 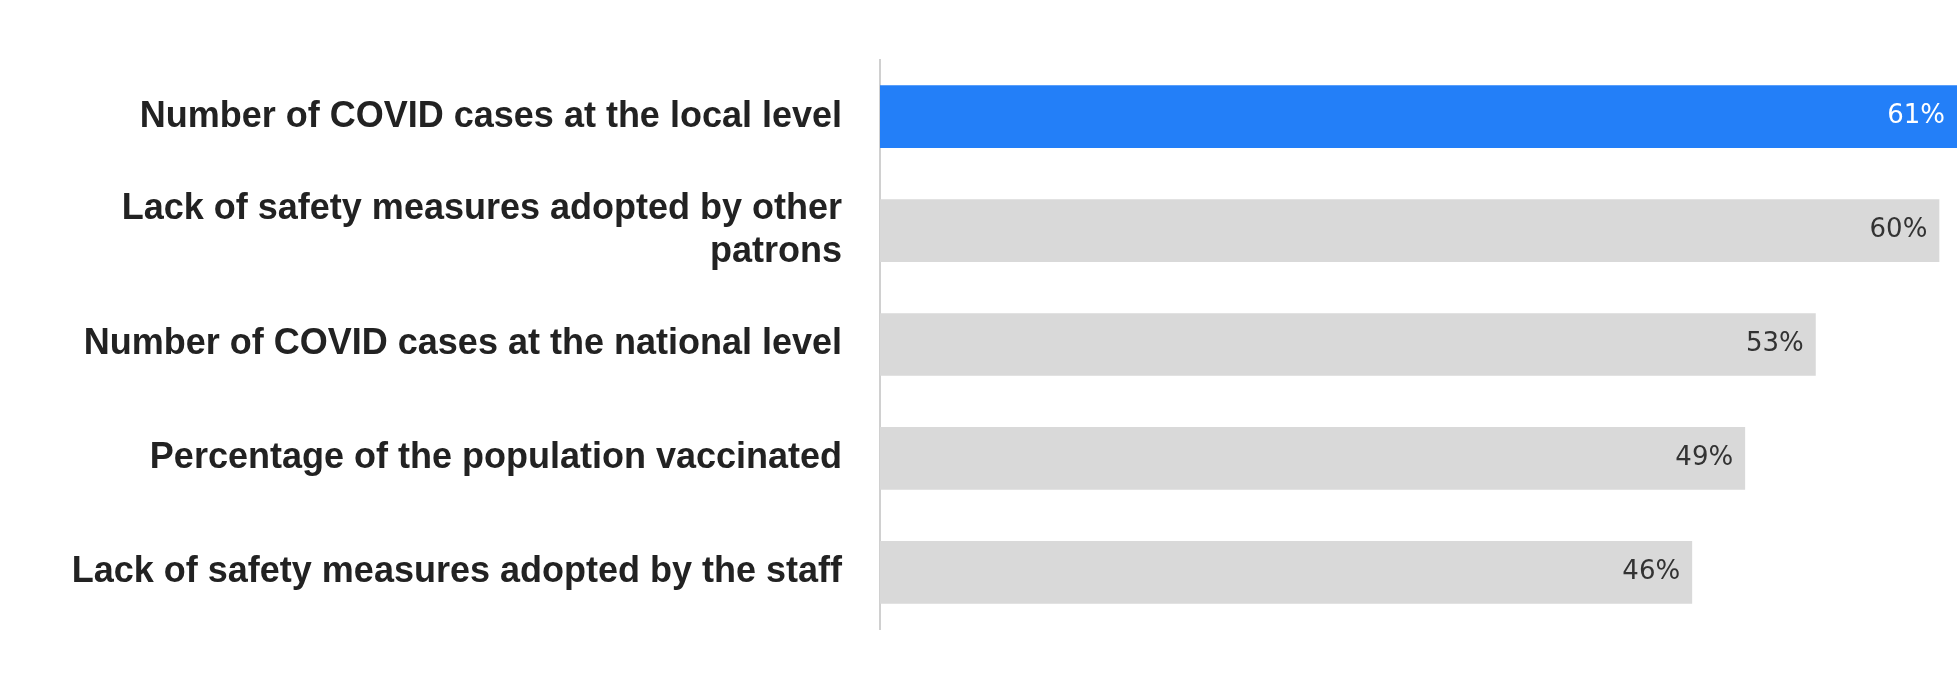 I want to click on bar, so click(x=1418, y=116).